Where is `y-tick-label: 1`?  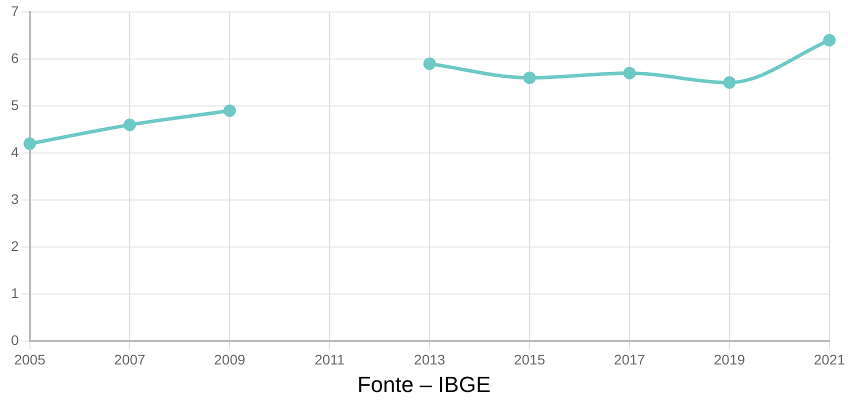
y-tick-label: 1 is located at coordinates (14, 293).